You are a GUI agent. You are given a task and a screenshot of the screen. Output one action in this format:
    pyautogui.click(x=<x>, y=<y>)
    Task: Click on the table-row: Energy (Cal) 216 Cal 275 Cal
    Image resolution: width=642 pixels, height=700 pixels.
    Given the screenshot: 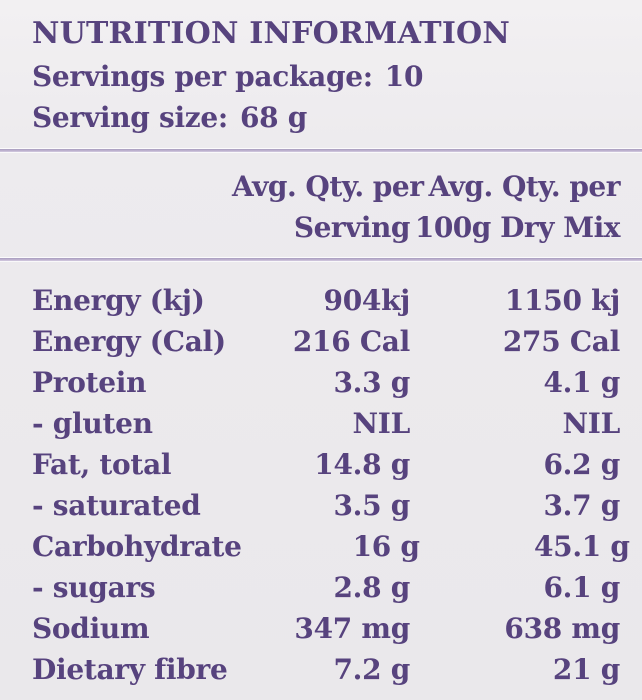 What is the action you would take?
    pyautogui.click(x=326, y=341)
    